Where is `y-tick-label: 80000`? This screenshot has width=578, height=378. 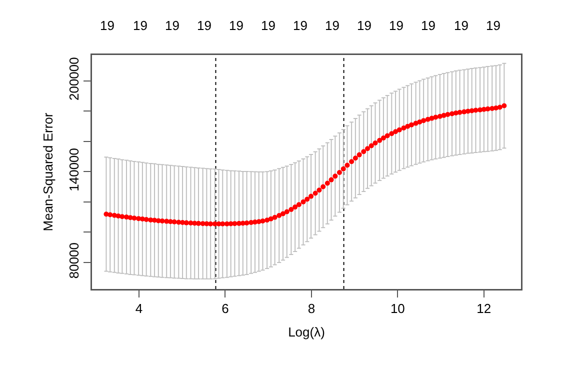
y-tick-label: 80000 is located at coordinates (74, 260).